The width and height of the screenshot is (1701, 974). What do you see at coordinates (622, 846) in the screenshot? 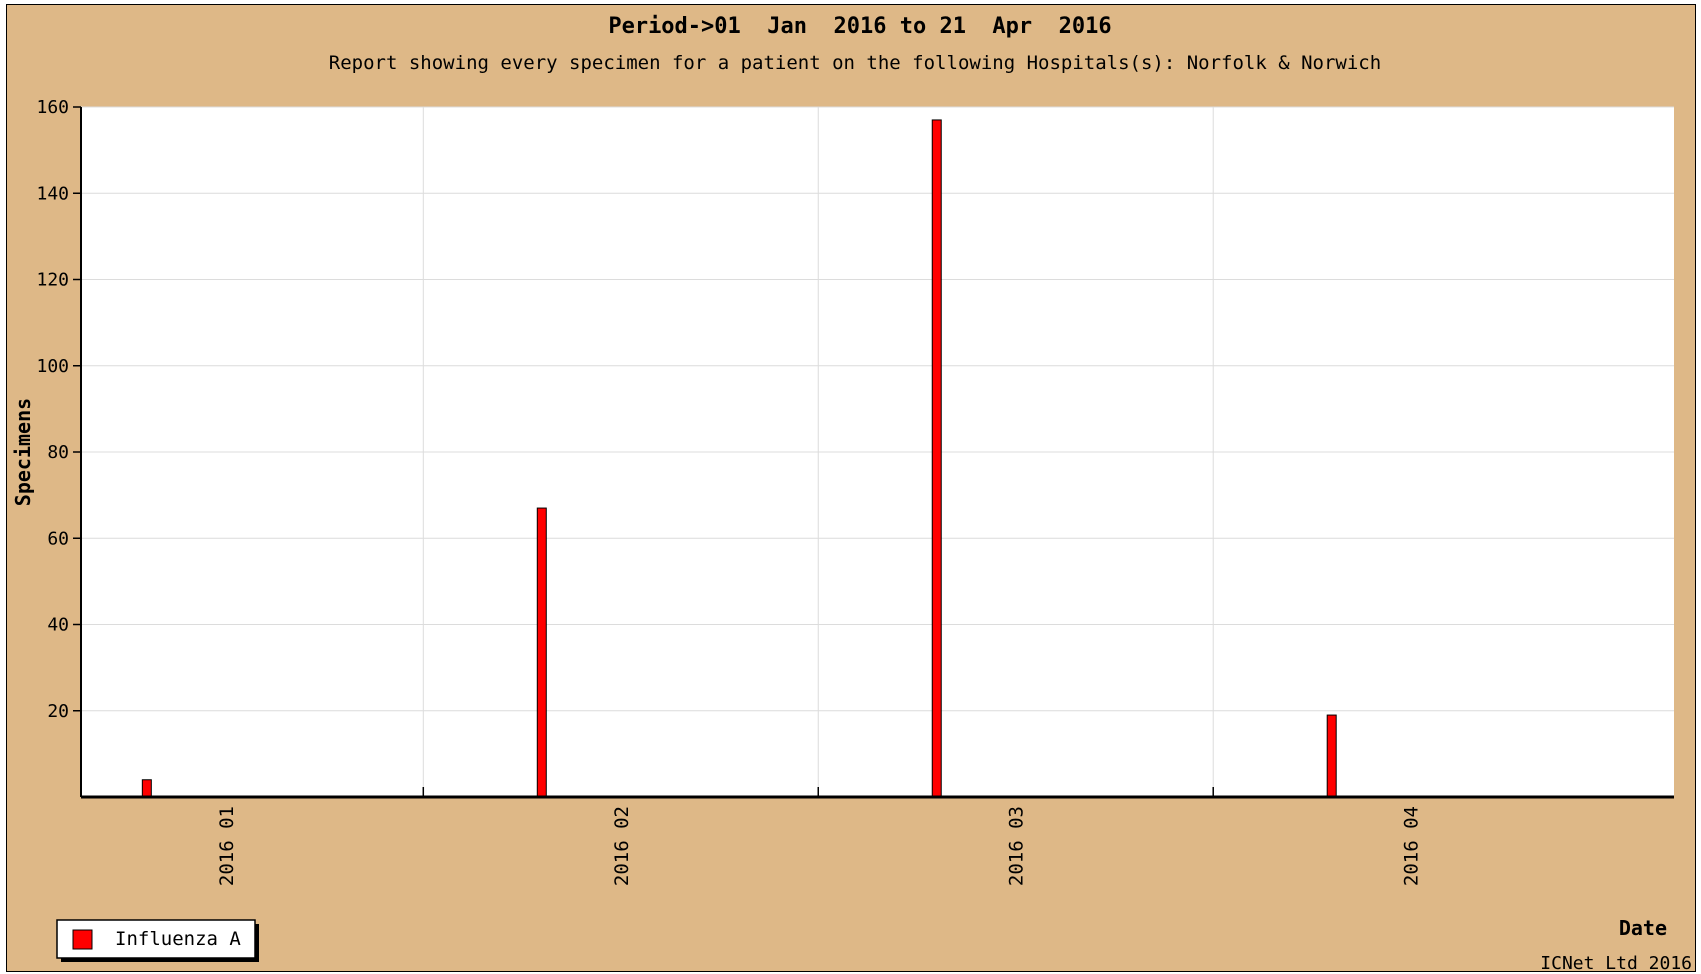
I see `x-tick-label: 2016 02` at bounding box center [622, 846].